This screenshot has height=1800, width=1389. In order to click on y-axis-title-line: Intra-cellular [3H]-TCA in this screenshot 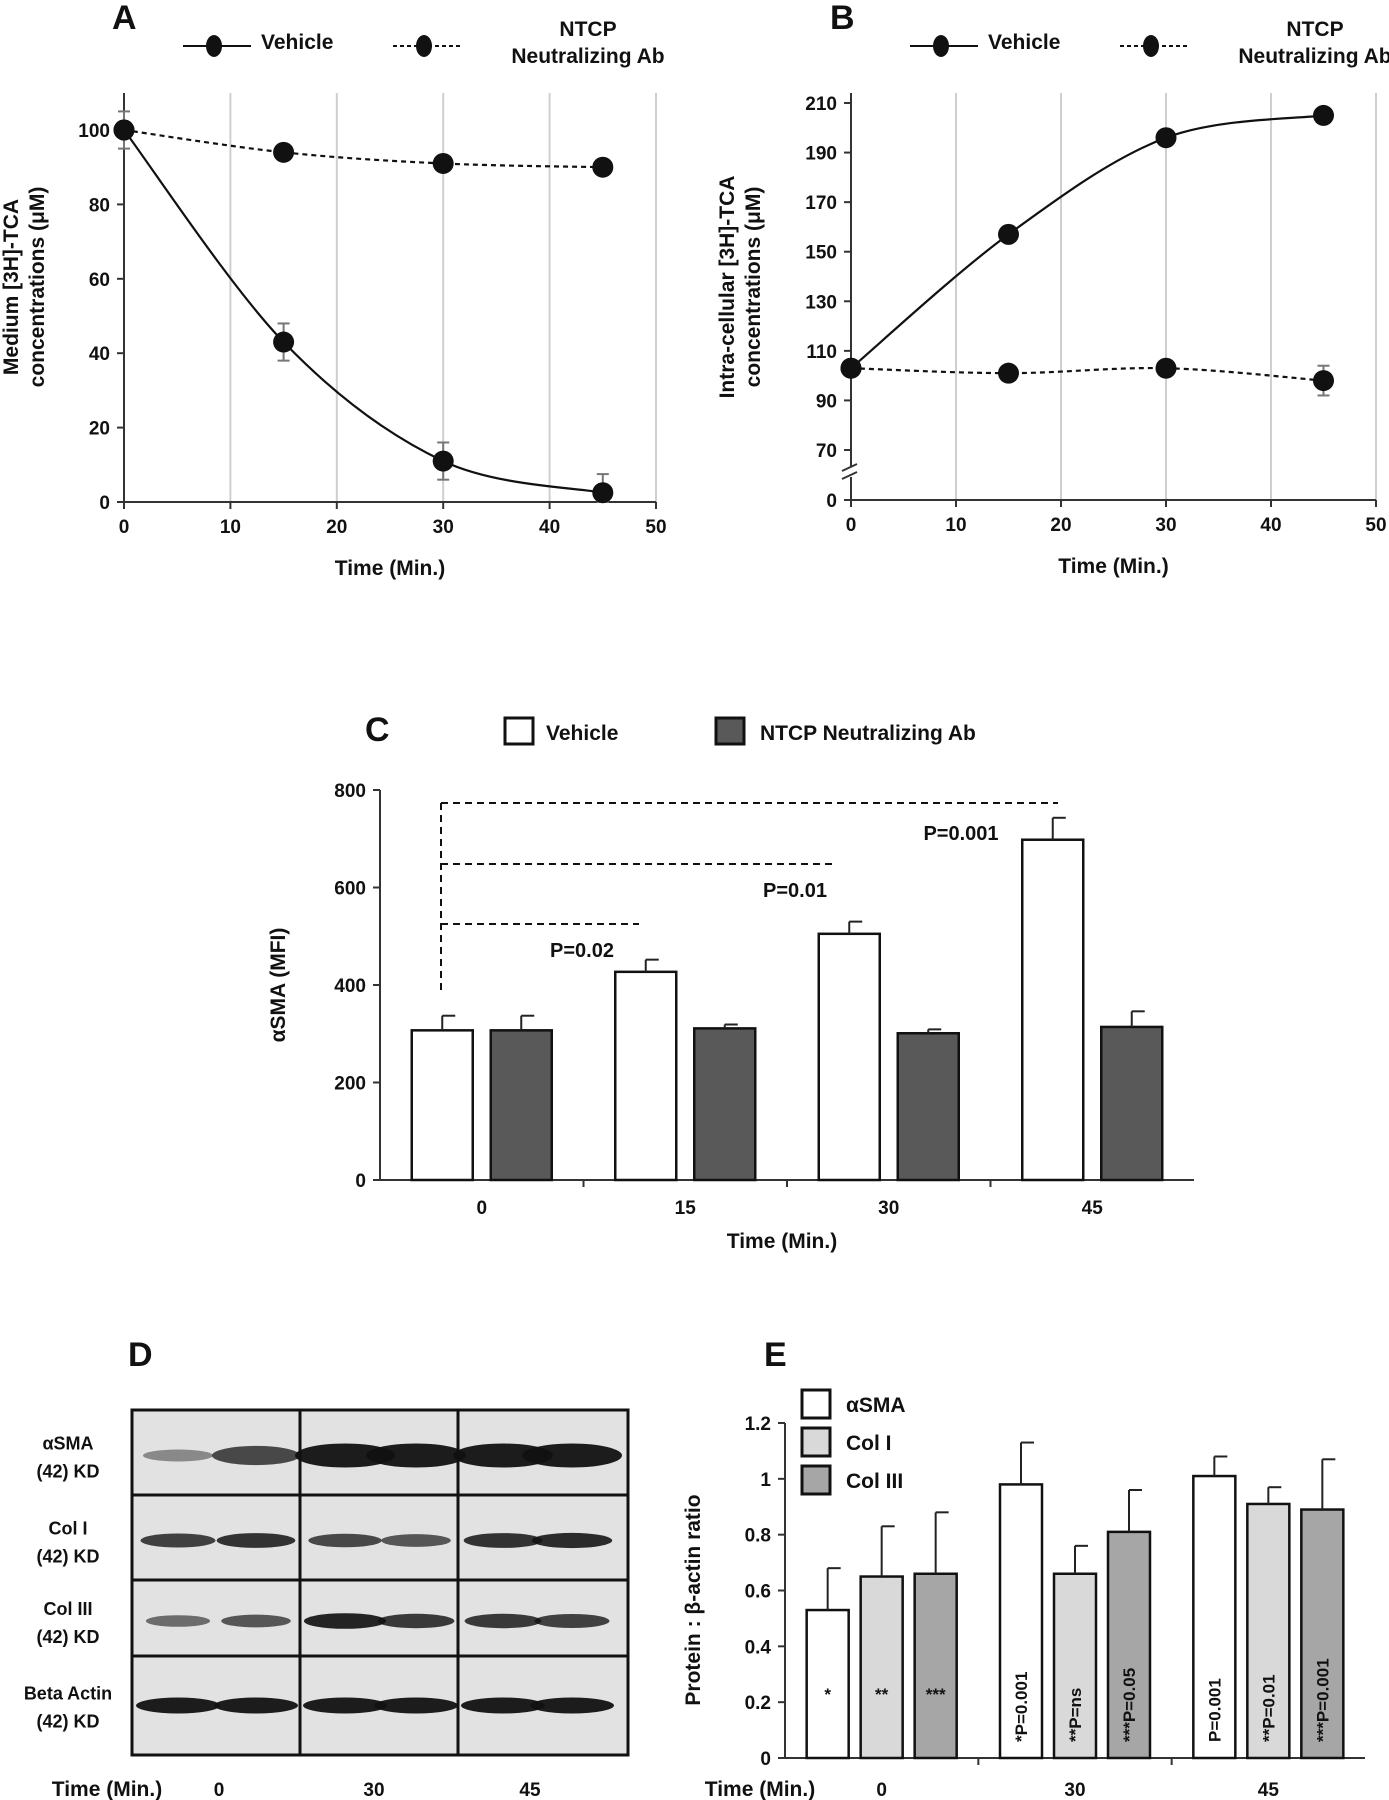, I will do `click(727, 287)`.